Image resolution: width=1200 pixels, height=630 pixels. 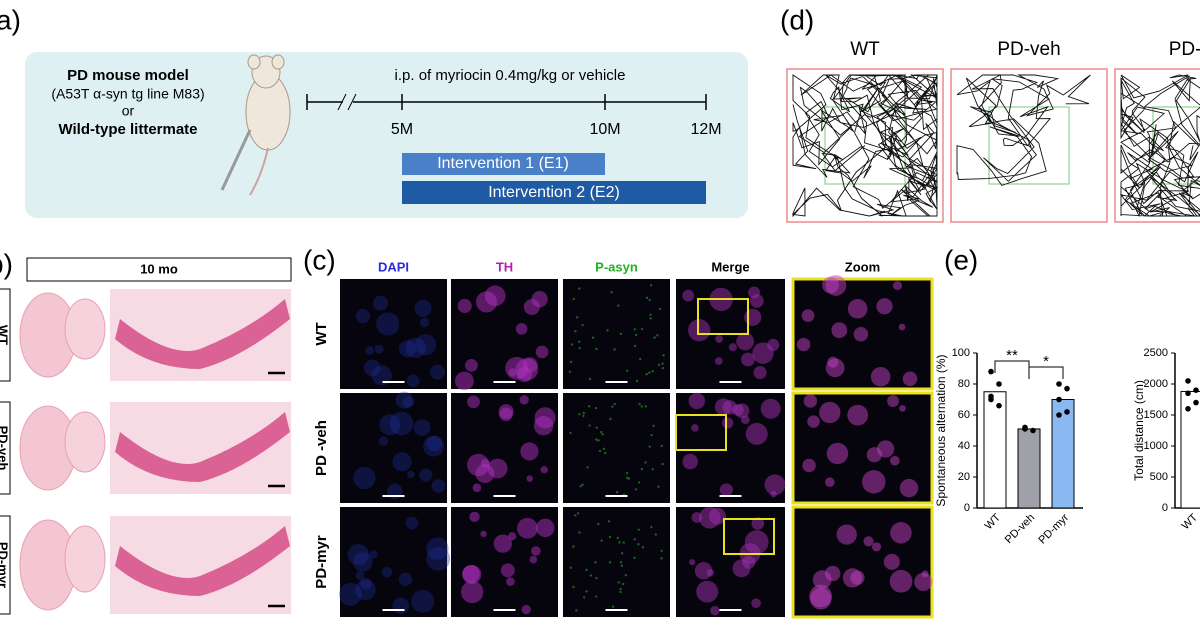 What do you see at coordinates (616, 334) in the screenshot?
I see `micrograph` at bounding box center [616, 334].